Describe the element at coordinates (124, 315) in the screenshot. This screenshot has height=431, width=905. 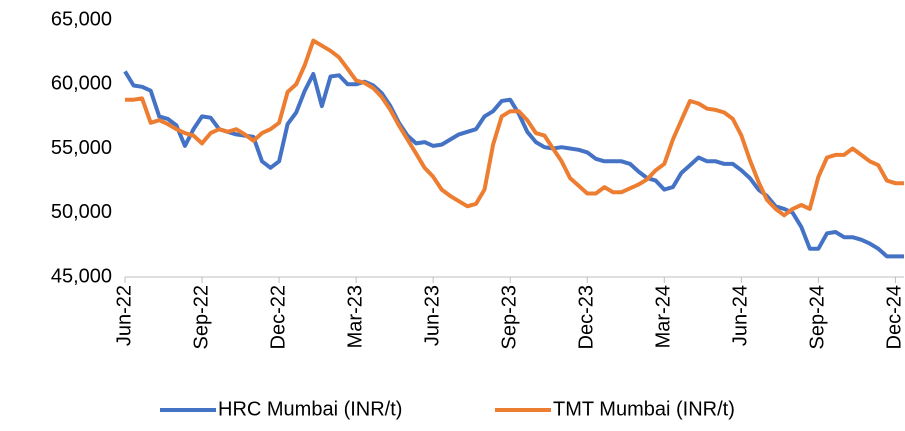
I see `x-tick-label: Jun-22` at that location.